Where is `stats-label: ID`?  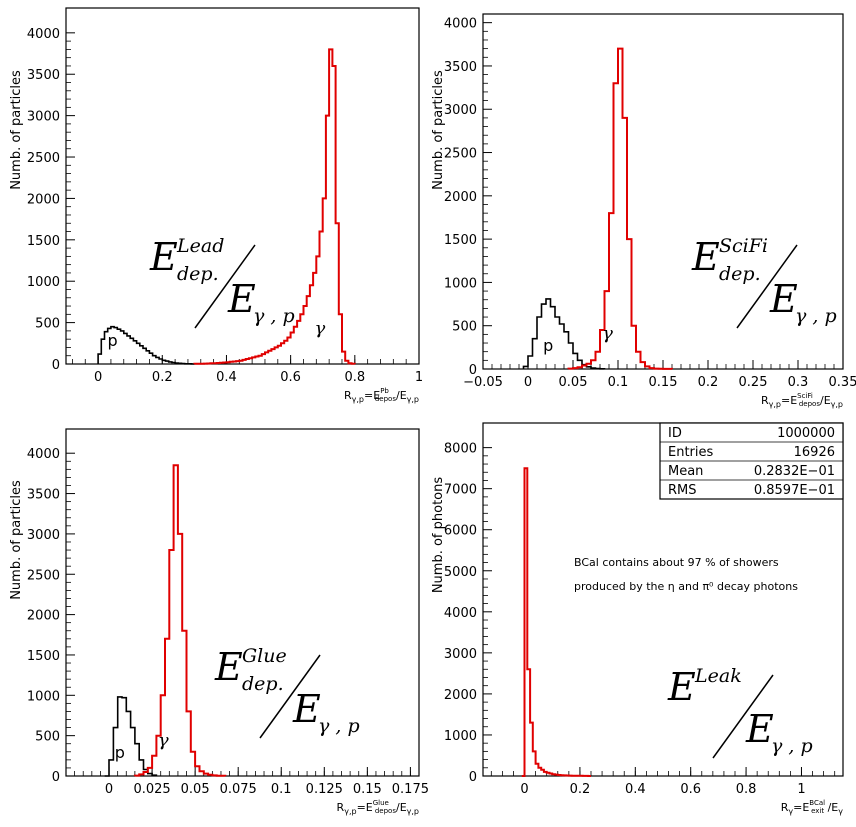
stats-label: ID is located at coordinates (675, 433).